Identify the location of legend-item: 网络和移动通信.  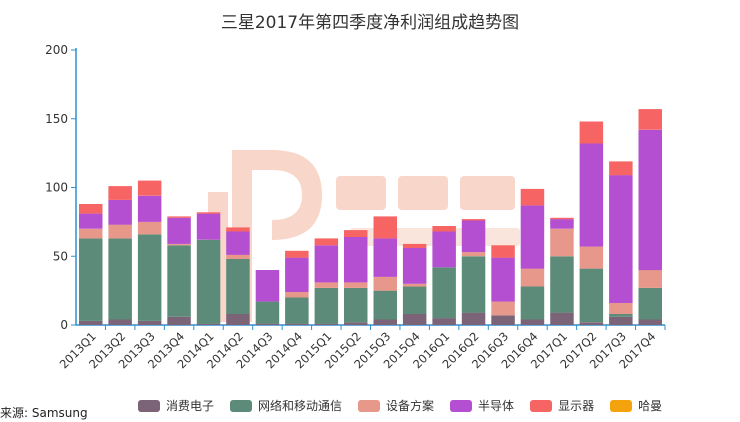
(286, 405).